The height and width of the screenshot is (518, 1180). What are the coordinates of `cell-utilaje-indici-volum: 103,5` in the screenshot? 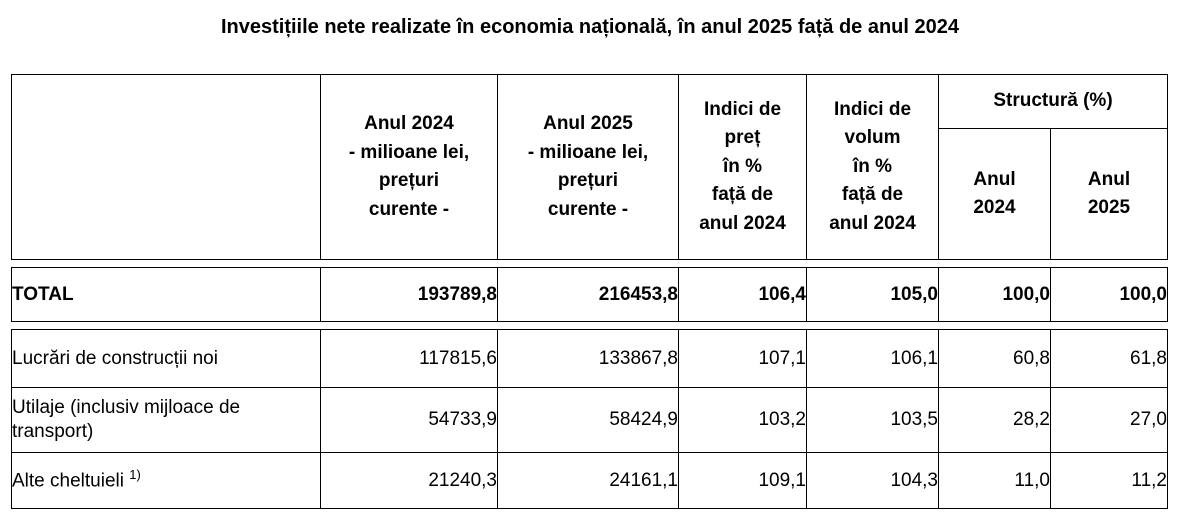 It's located at (872, 420).